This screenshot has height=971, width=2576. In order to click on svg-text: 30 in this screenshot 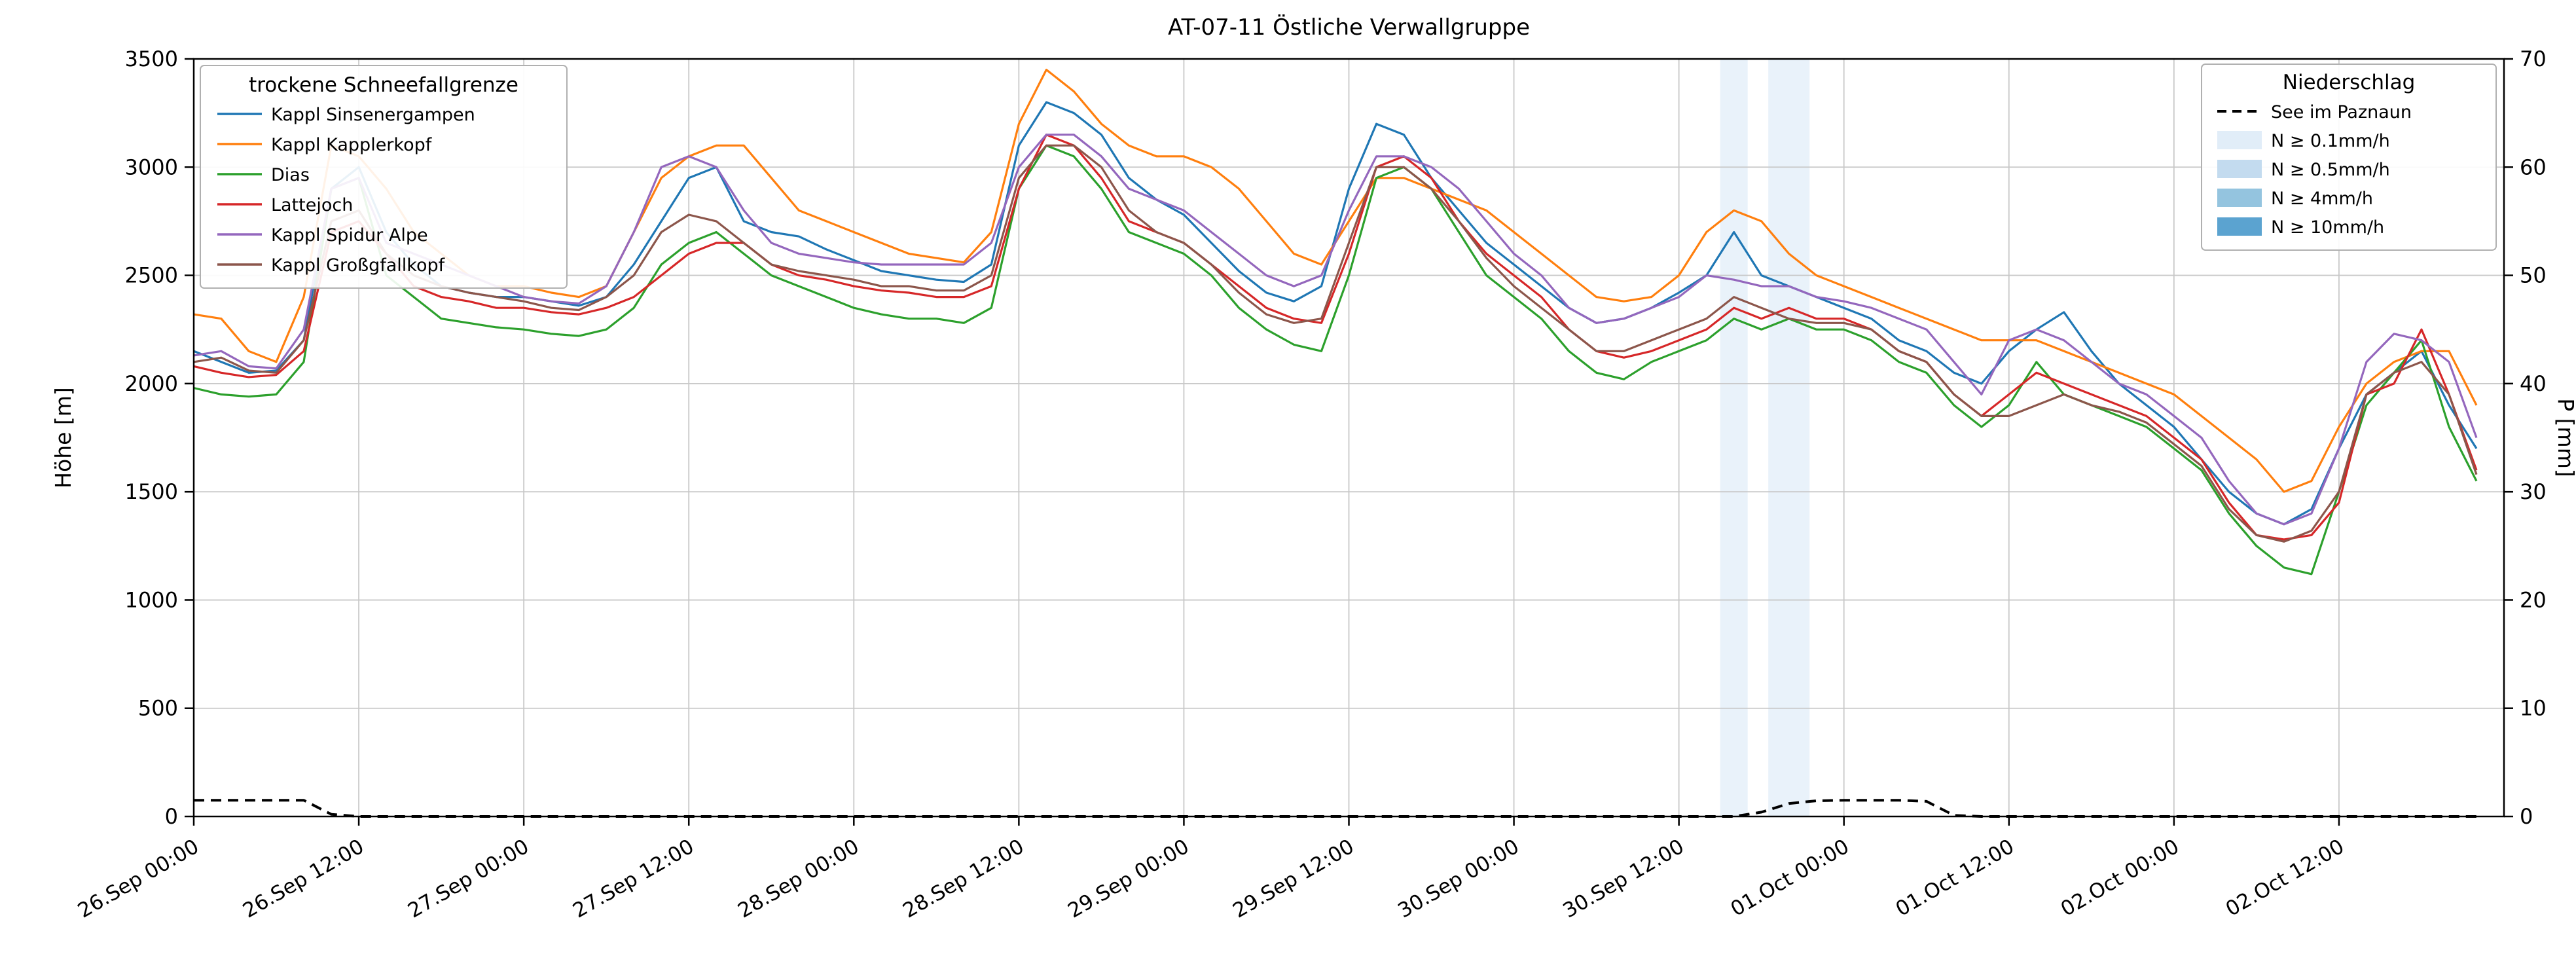, I will do `click(2533, 491)`.